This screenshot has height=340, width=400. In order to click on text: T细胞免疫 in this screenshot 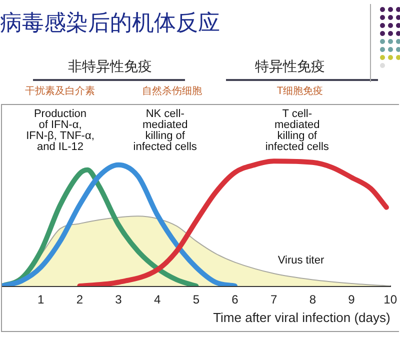, I will do `click(300, 91)`.